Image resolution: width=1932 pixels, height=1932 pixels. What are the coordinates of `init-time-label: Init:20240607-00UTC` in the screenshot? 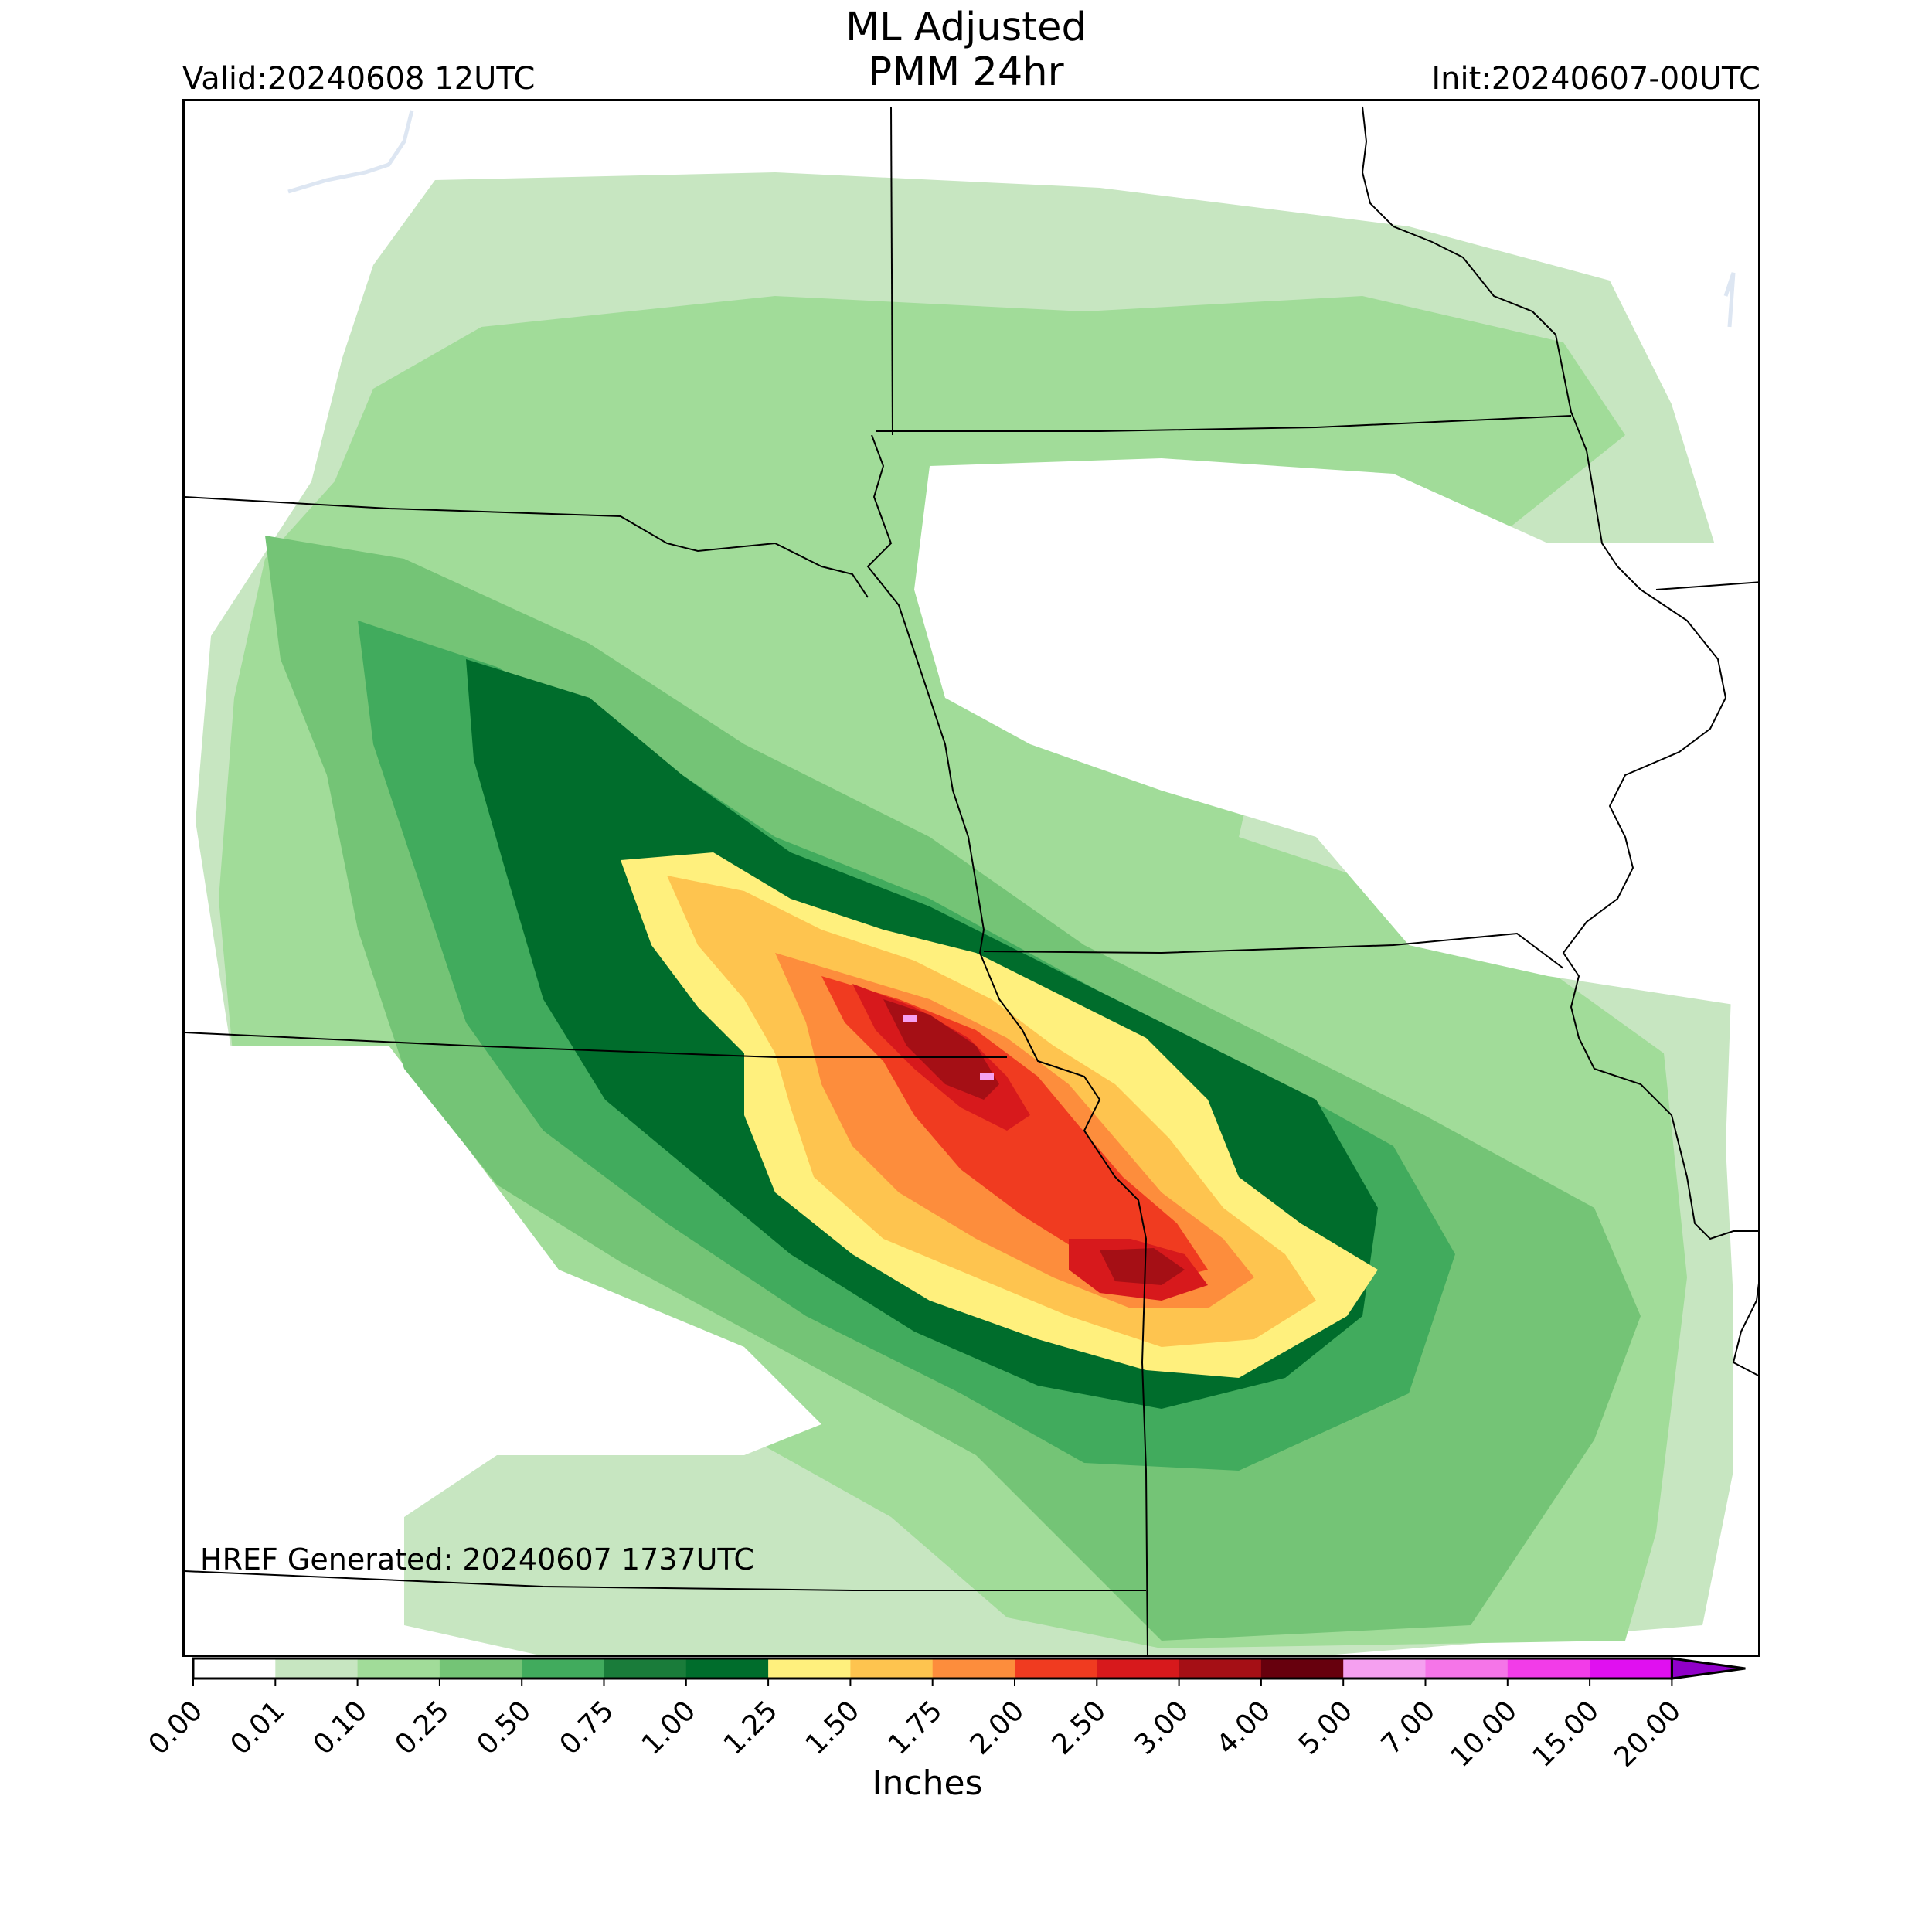 It's located at (1596, 79).